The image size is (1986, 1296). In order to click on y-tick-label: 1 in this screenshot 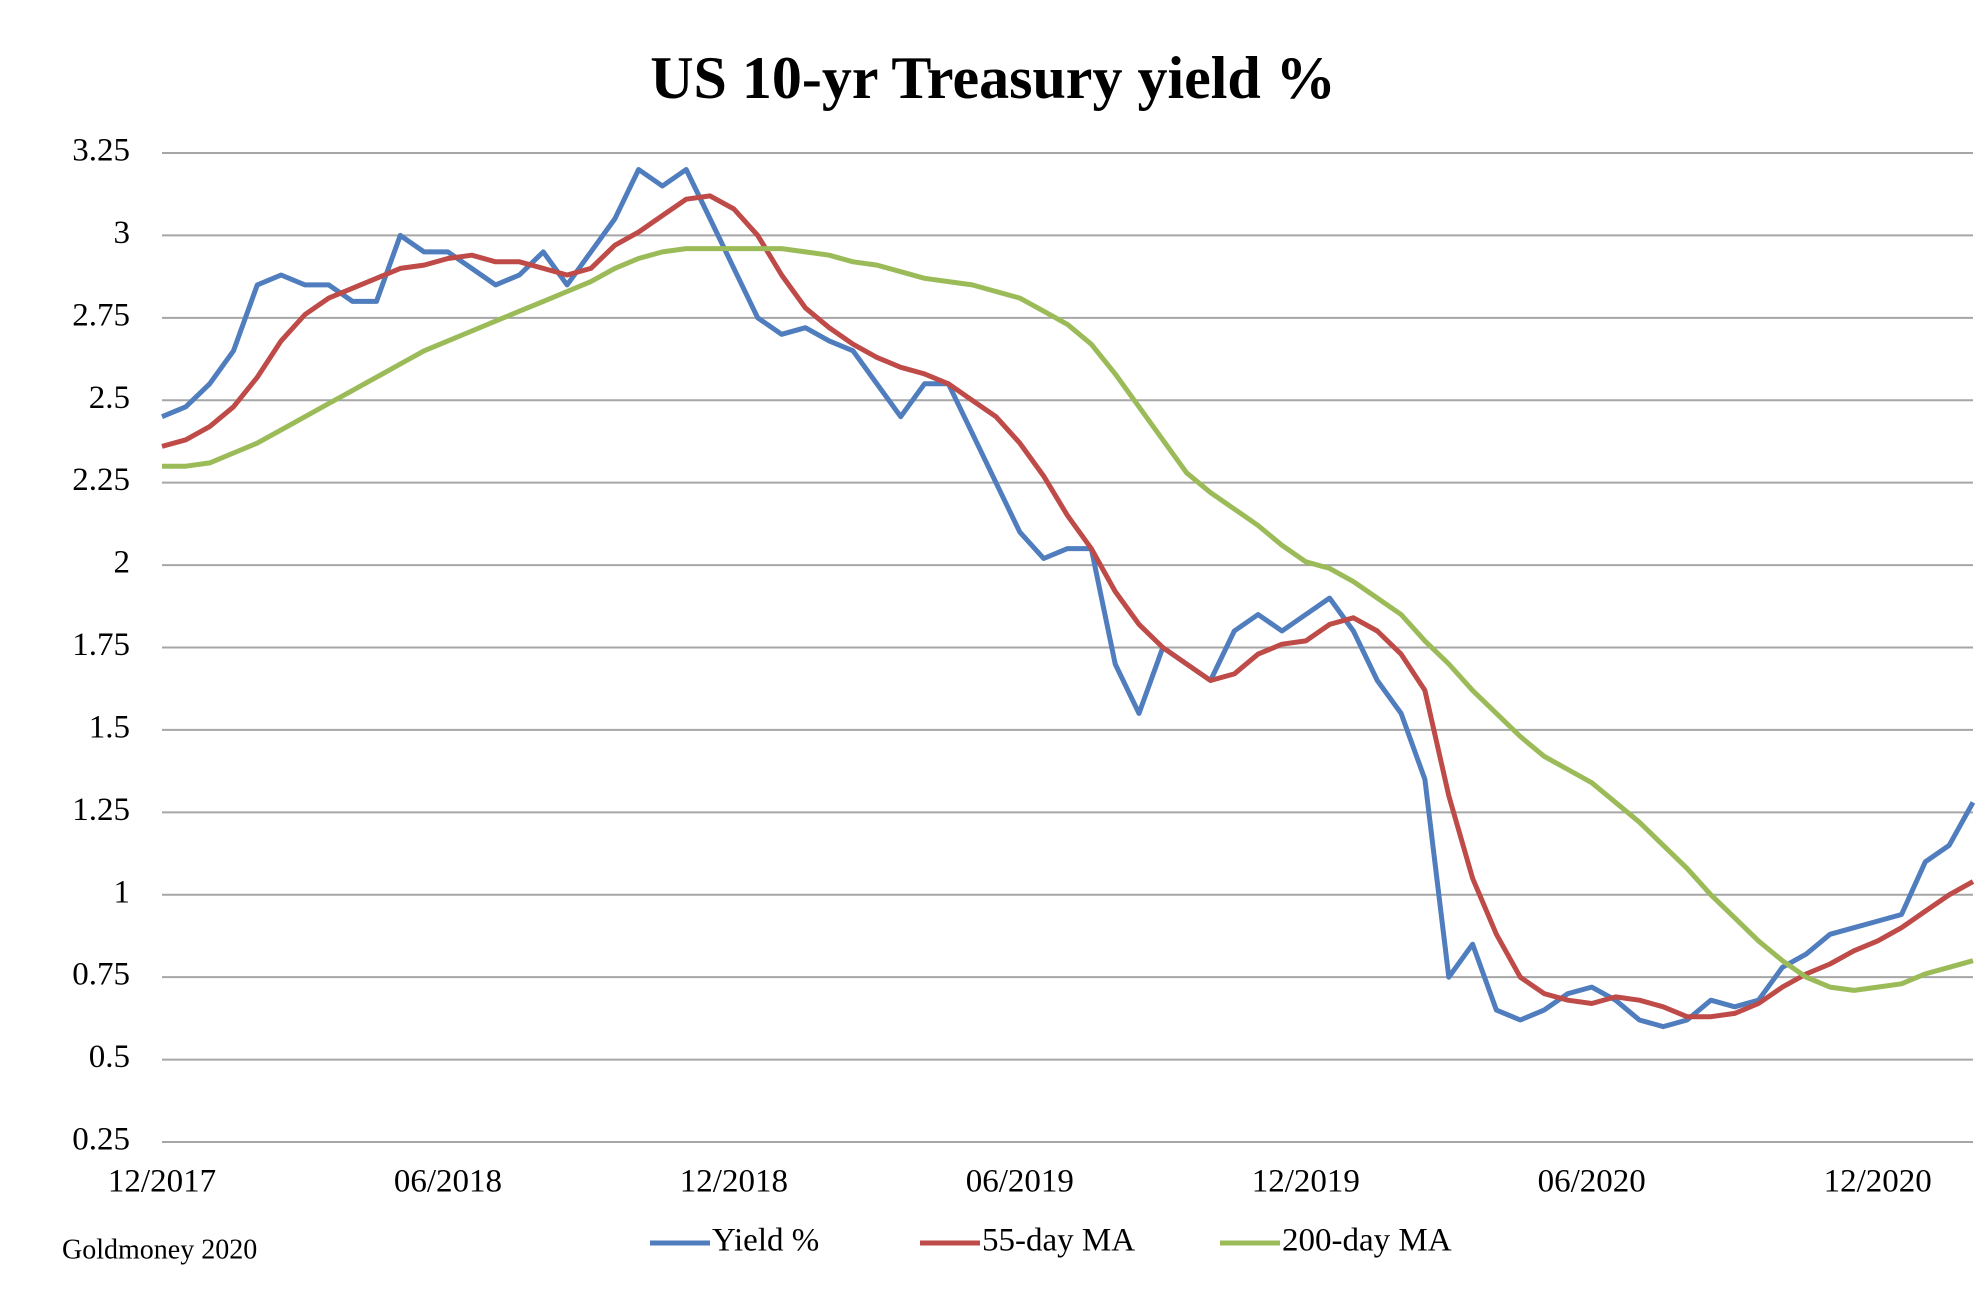, I will do `click(122, 892)`.